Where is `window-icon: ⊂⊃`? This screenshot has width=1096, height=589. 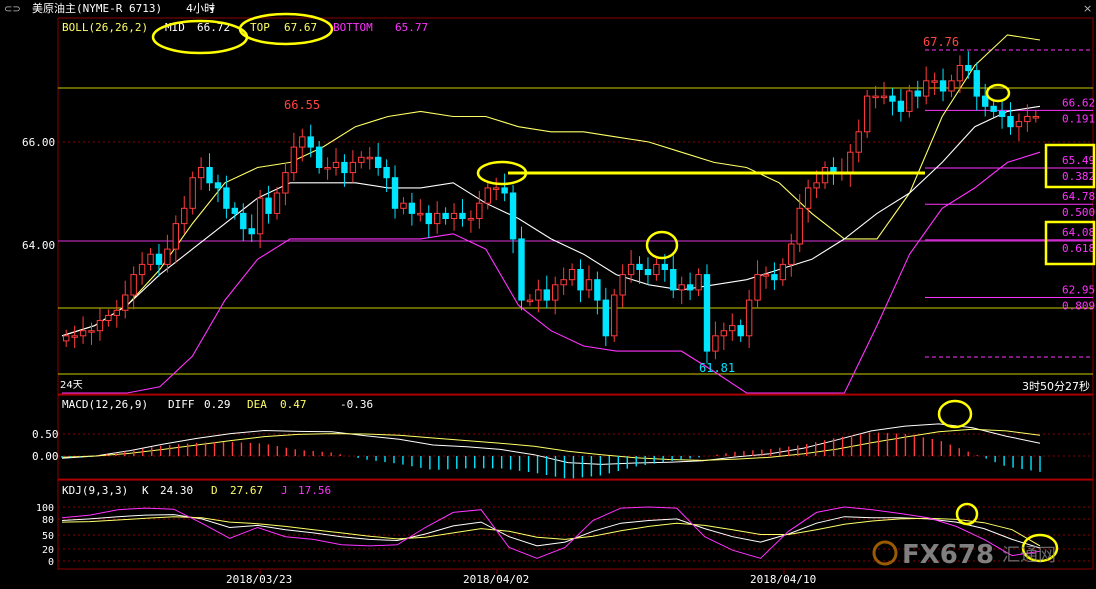 window-icon: ⊂⊃ is located at coordinates (12, 9).